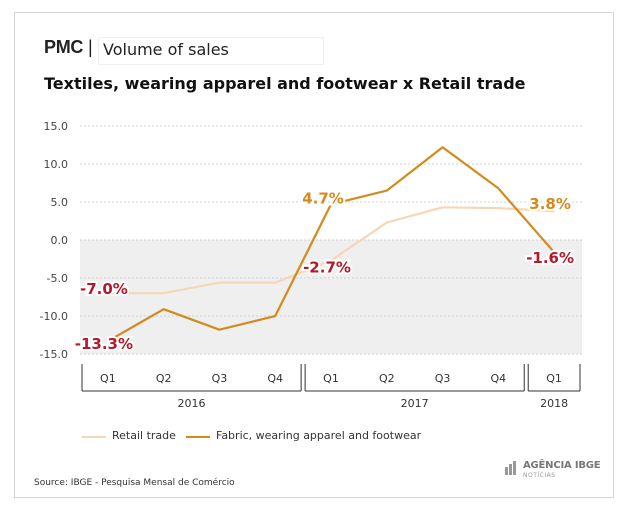  I want to click on data-label: 3.8%, so click(550, 204).